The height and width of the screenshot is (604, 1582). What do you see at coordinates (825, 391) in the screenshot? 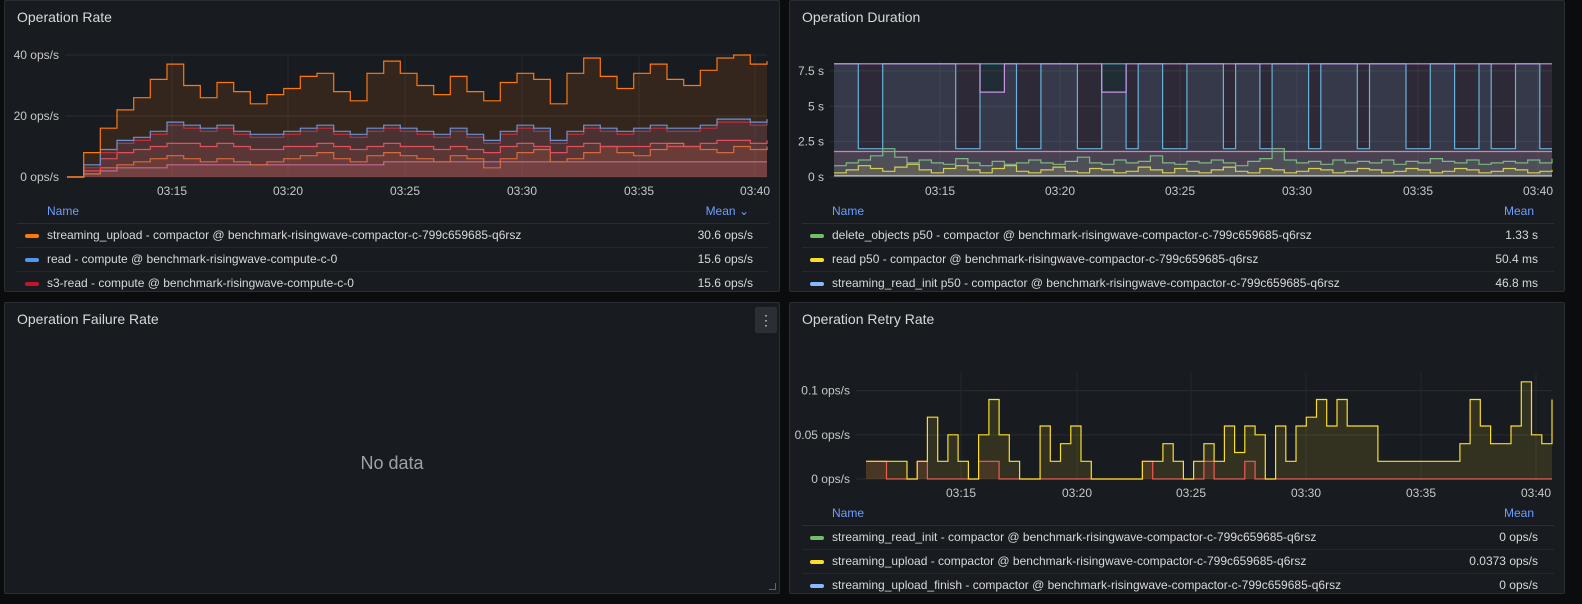
I see `y-tick-label: 0.1 ops/s` at bounding box center [825, 391].